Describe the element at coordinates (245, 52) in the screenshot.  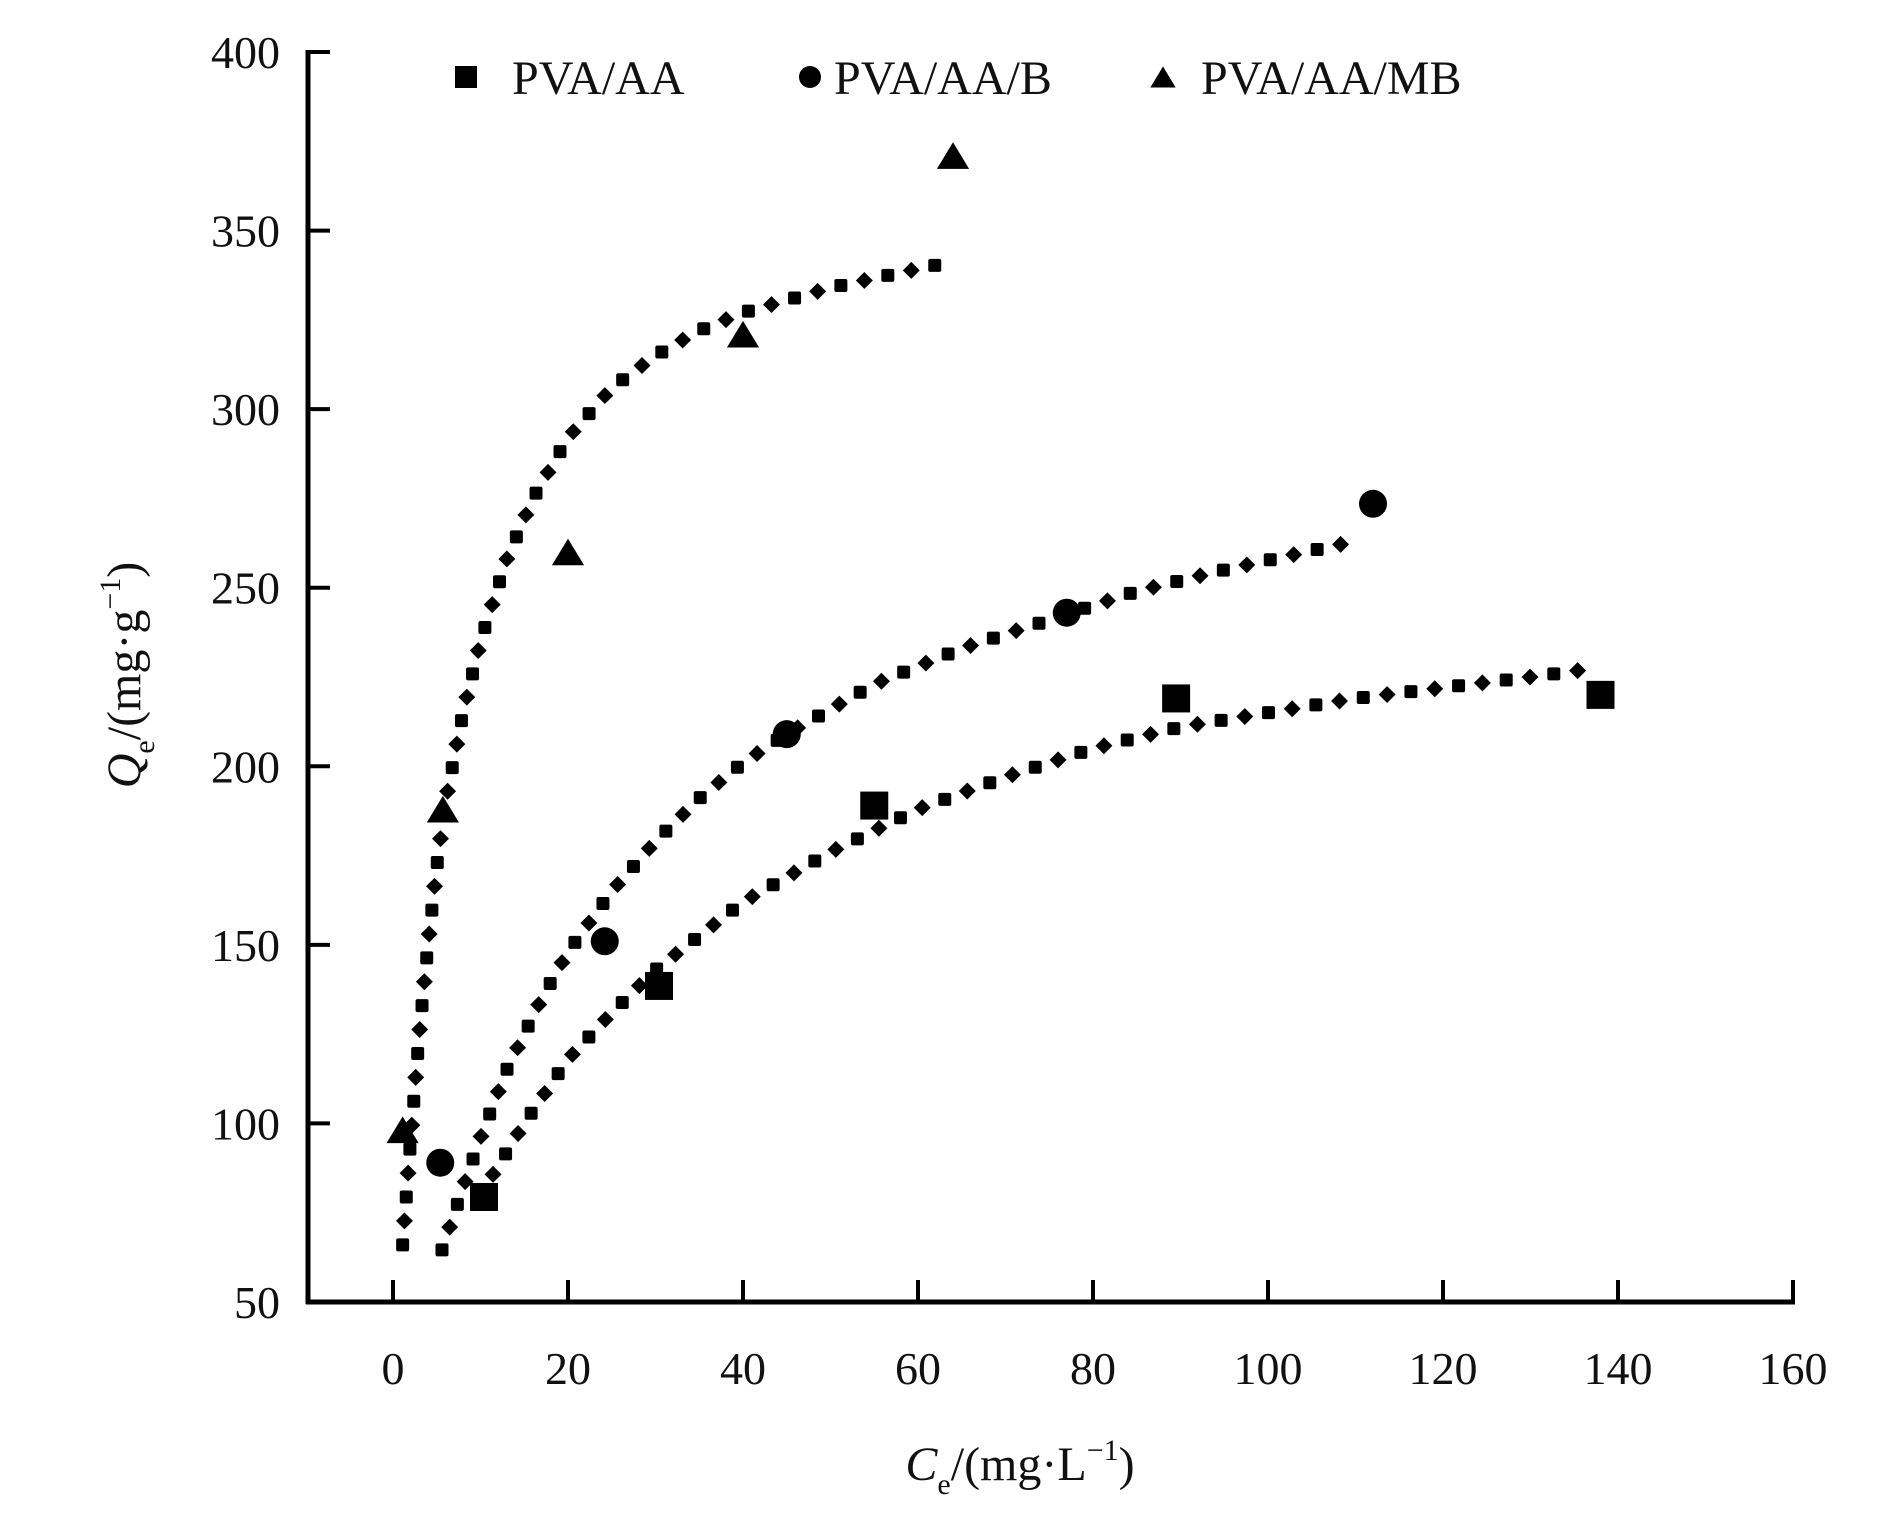
I see `y-tick-label: 400` at that location.